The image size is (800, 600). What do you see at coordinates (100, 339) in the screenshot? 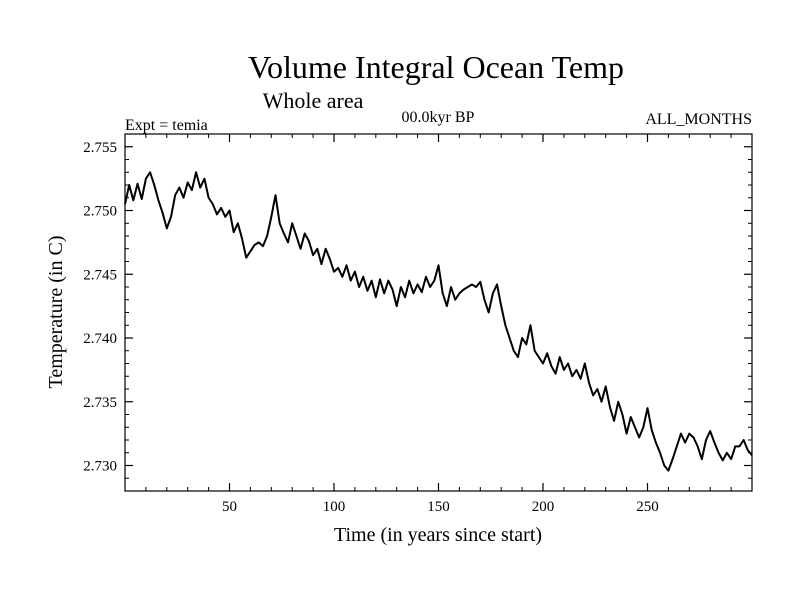
I see `y-tick-label: 2.740` at bounding box center [100, 339].